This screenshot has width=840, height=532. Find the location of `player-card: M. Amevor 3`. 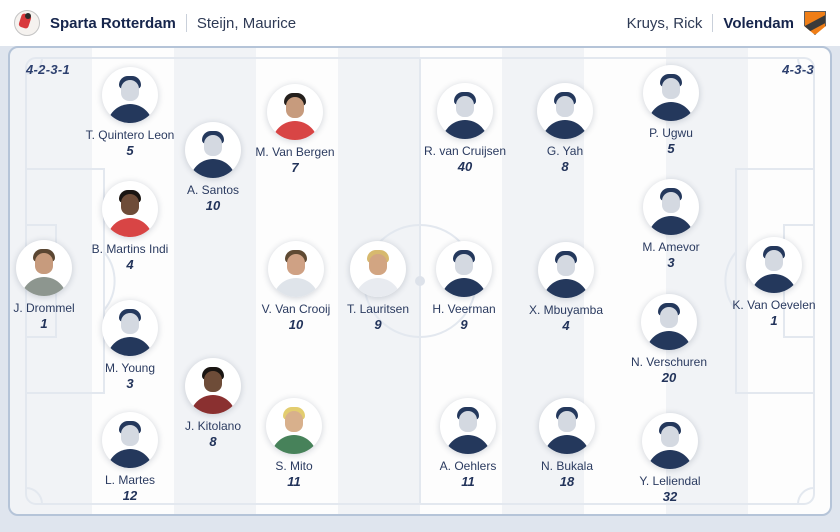

player-card: M. Amevor 3 is located at coordinates (671, 224).